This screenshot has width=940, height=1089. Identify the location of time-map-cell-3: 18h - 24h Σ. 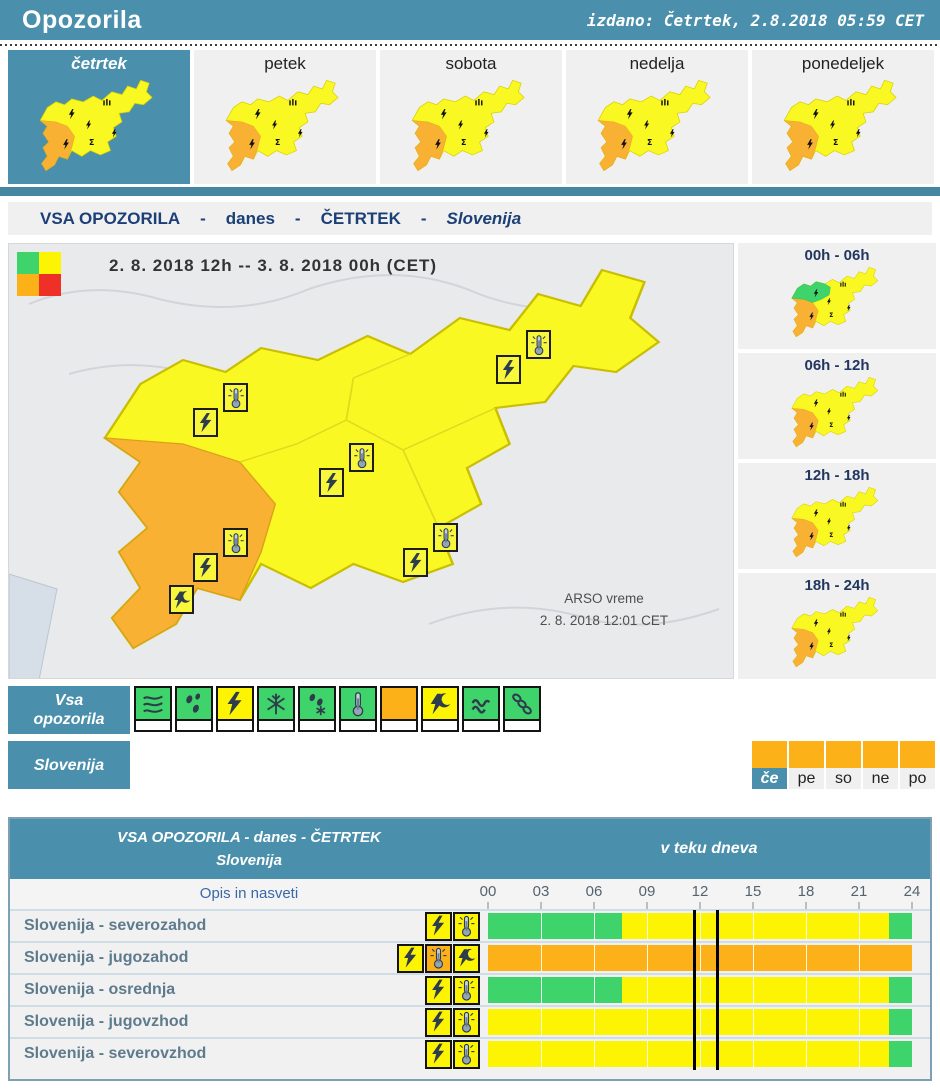
(837, 626).